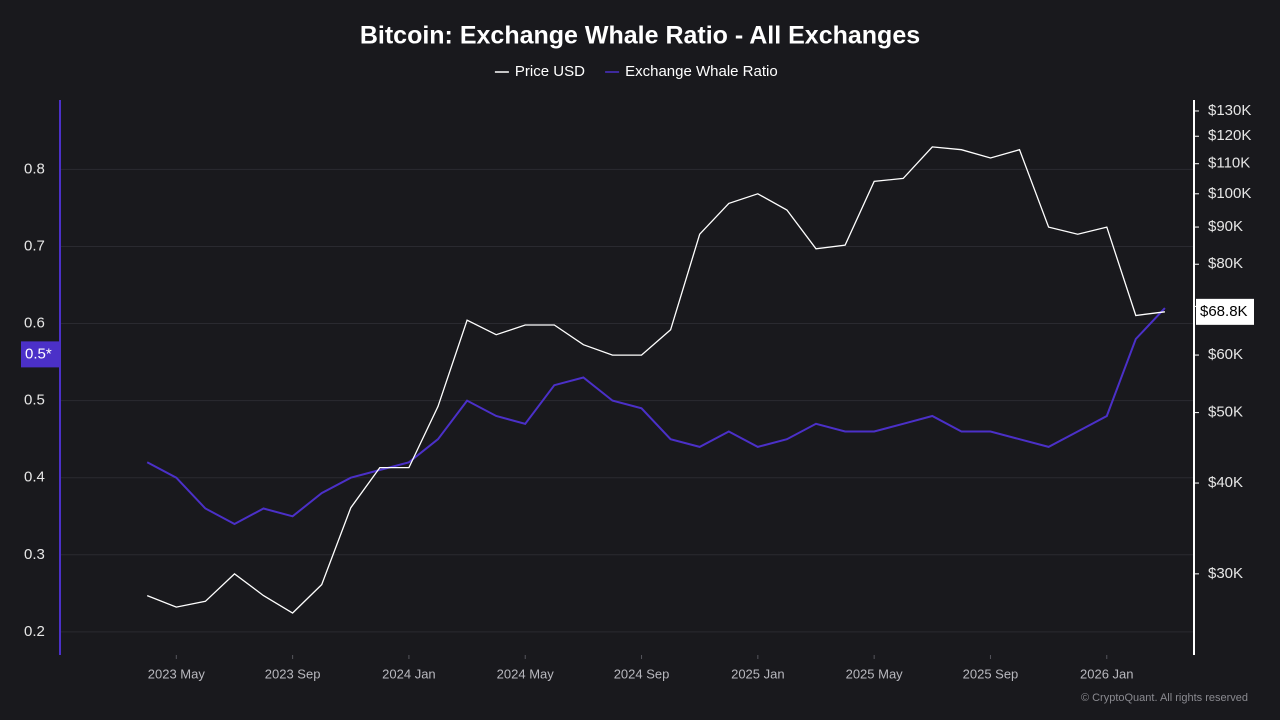 This screenshot has width=1280, height=720. I want to click on y-tick-label: 0.6, so click(34, 323).